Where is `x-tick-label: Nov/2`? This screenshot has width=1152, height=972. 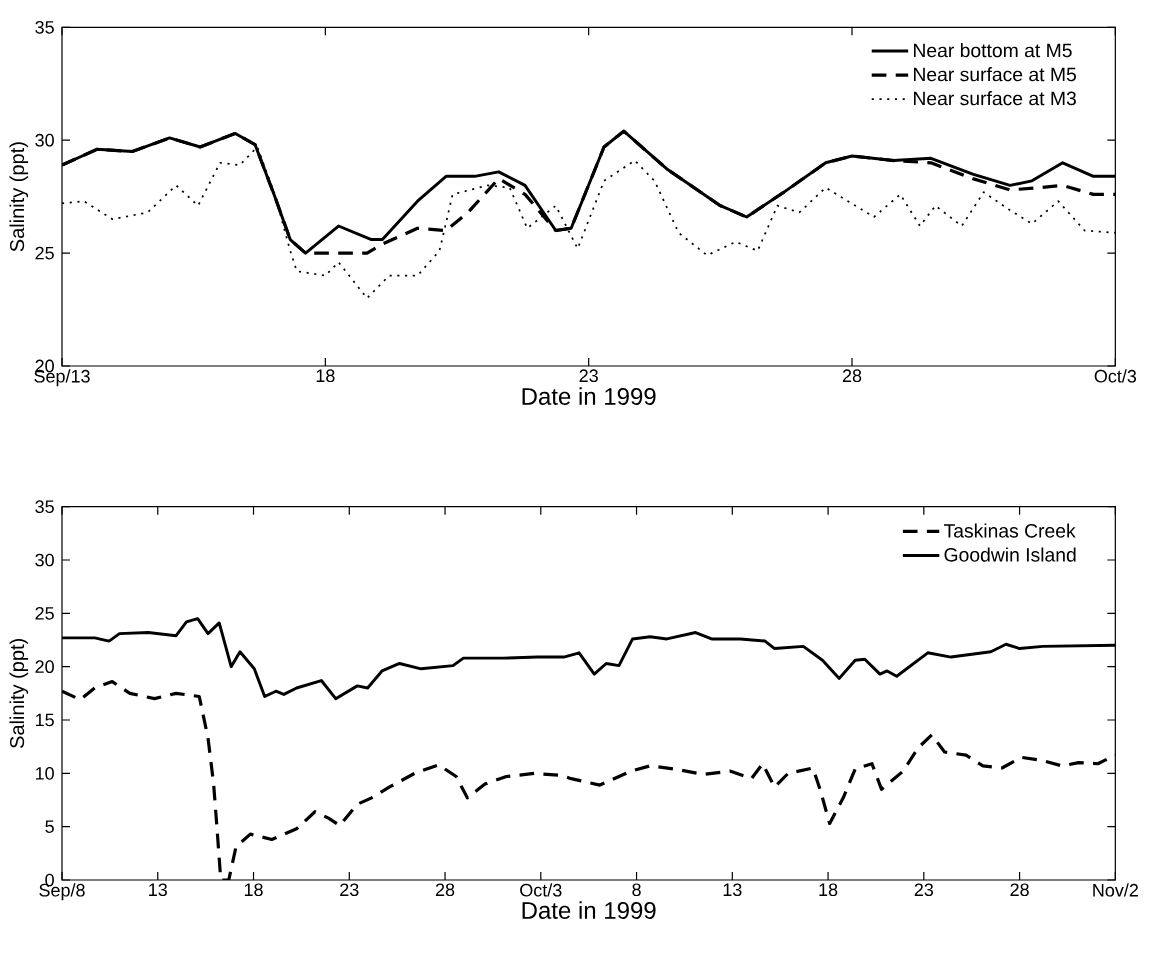 x-tick-label: Nov/2 is located at coordinates (1115, 890).